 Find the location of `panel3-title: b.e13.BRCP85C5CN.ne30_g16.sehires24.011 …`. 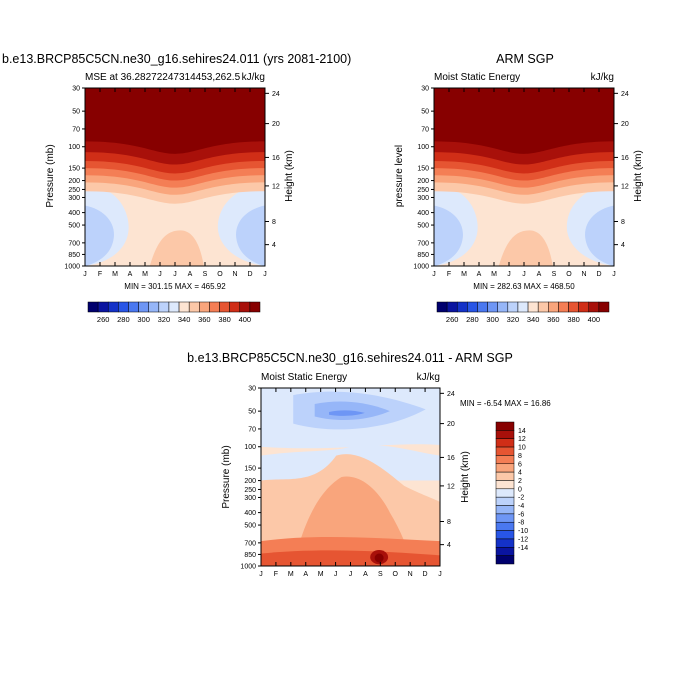

panel3-title: b.e13.BRCP85C5CN.ne30_g16.sehires24.011 … is located at coordinates (350, 358).